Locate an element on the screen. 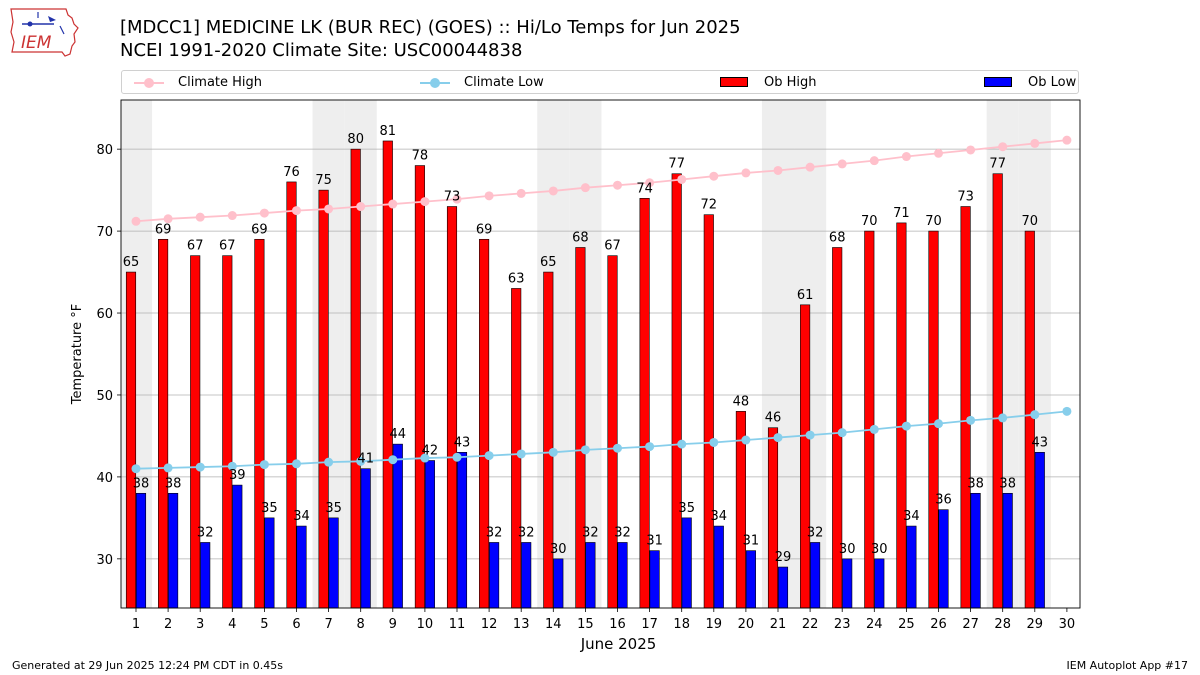 This screenshot has width=1200, height=675. ob-low-label-27: 38 is located at coordinates (975, 483).